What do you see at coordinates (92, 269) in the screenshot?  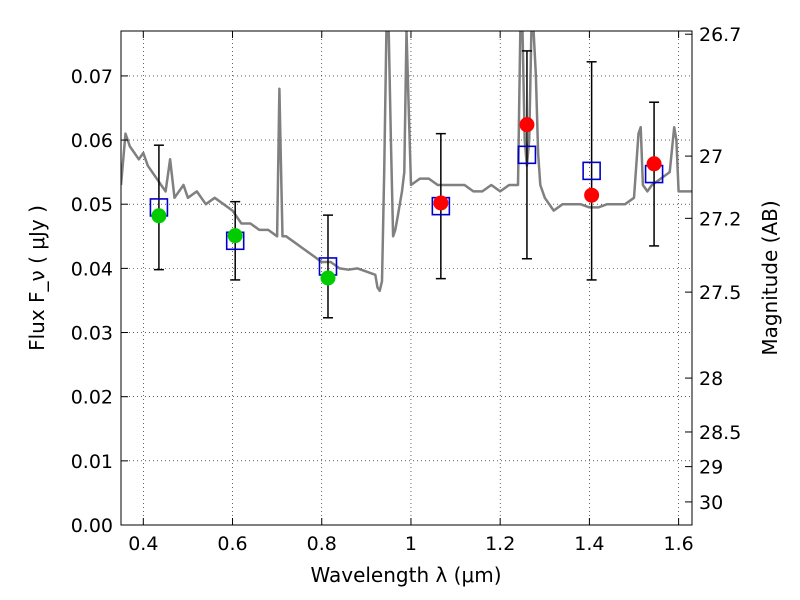 I see `y-tick-label: 0.04` at bounding box center [92, 269].